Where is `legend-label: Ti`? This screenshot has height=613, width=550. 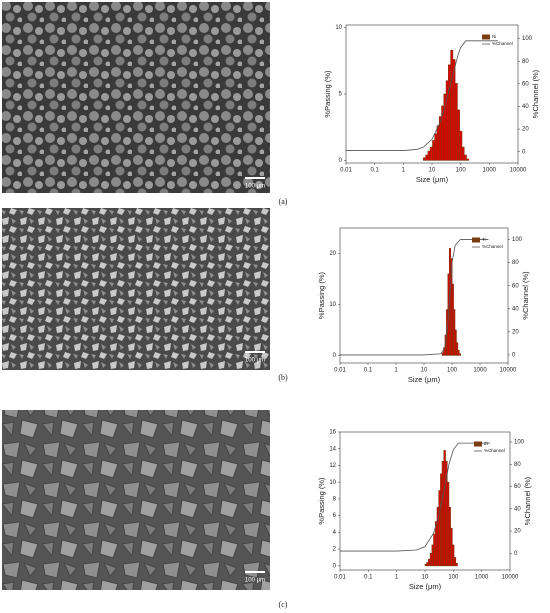 legend-label: Ti is located at coordinates (484, 239).